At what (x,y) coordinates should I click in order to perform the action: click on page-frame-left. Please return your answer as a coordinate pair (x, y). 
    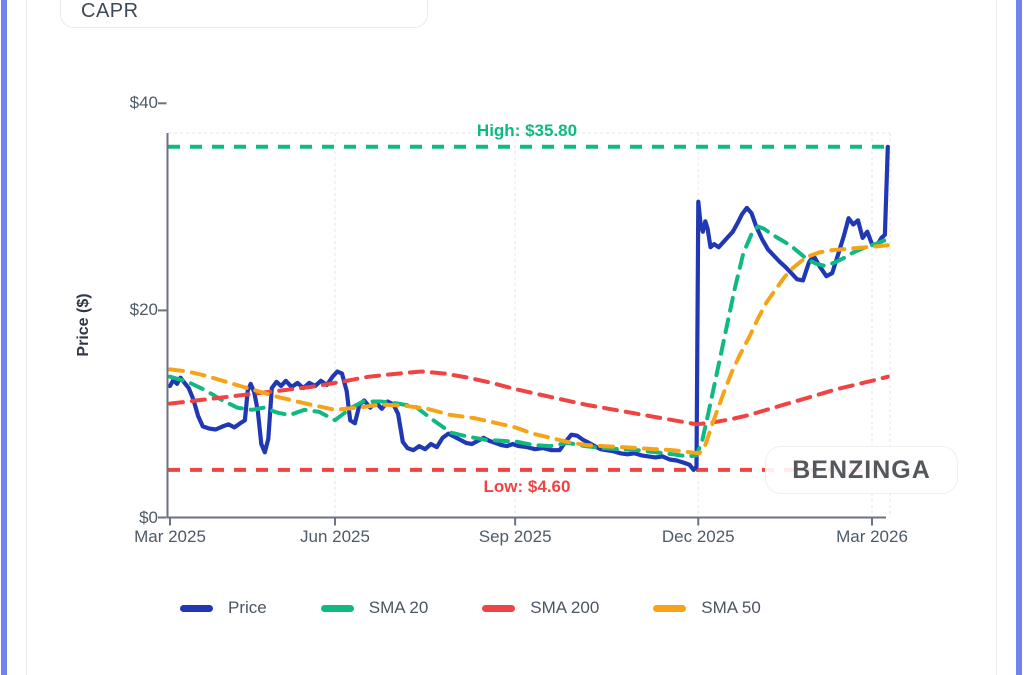
    Looking at the image, I should click on (4, 337).